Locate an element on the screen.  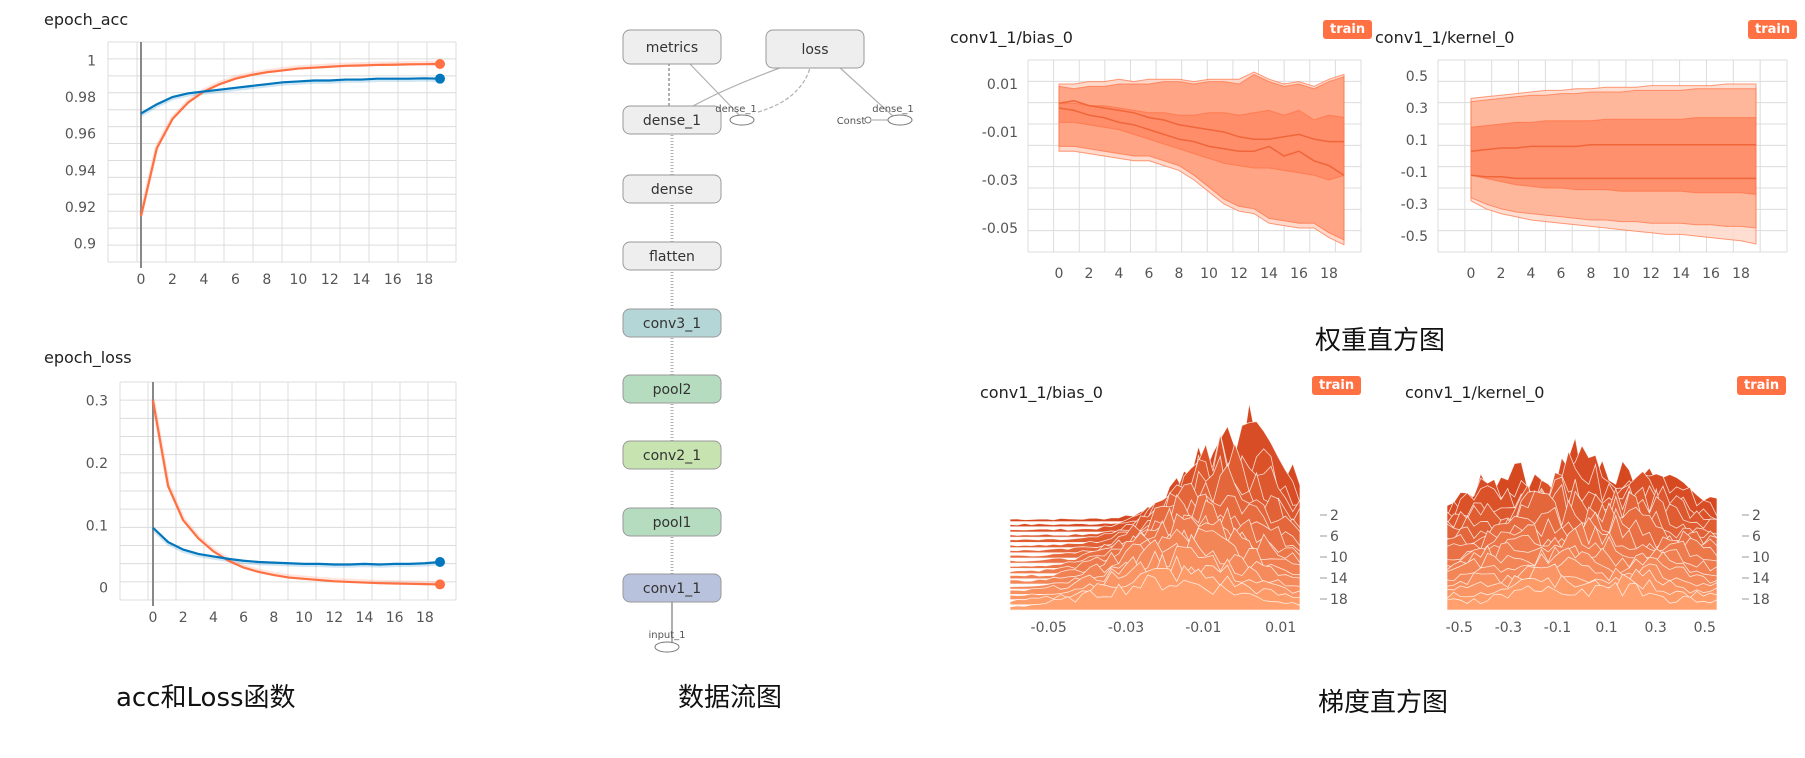
graph-small-label: input_1 is located at coordinates (666, 635).